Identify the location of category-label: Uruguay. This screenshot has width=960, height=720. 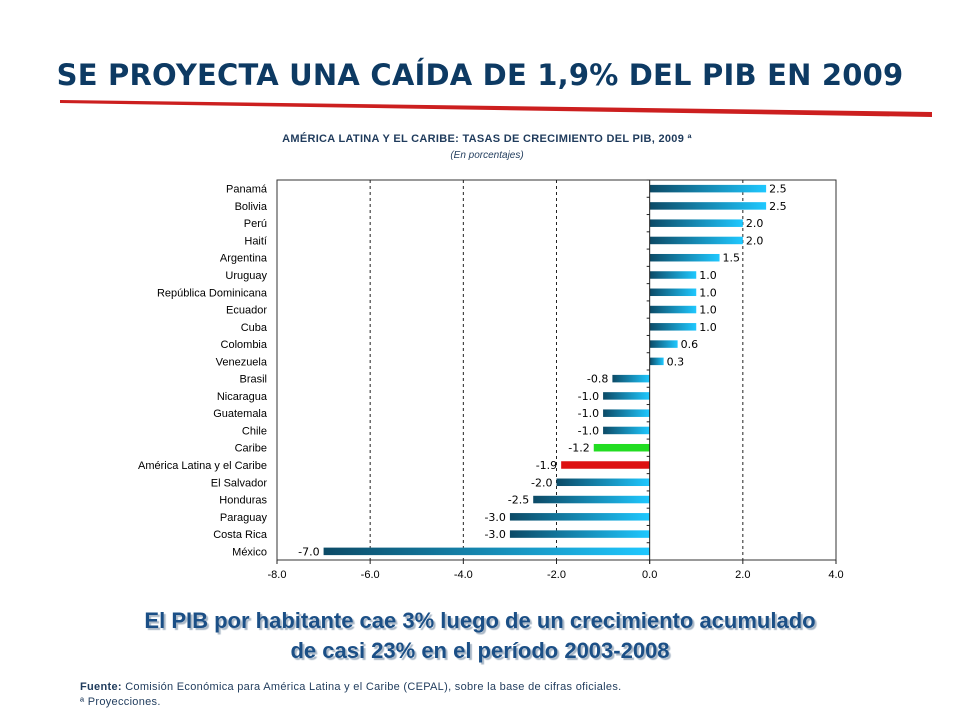
(246, 276).